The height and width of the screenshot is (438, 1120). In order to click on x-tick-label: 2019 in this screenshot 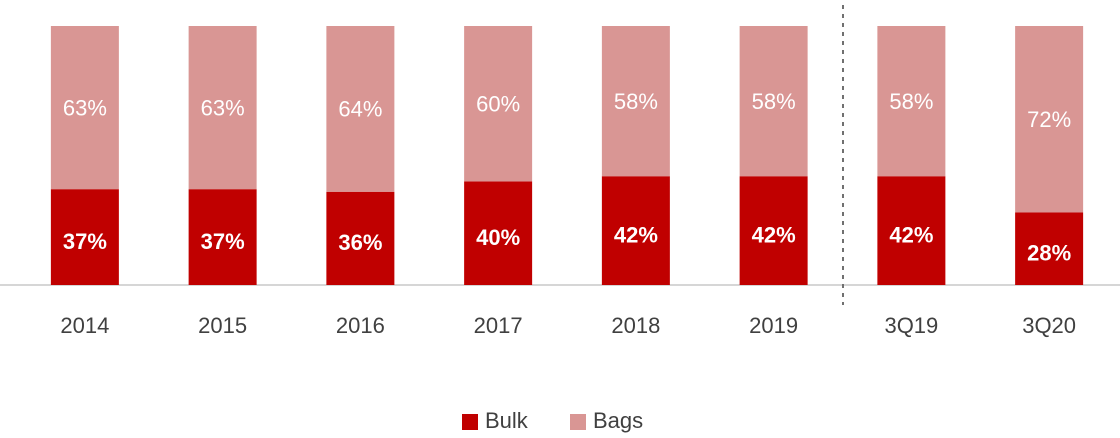, I will do `click(773, 325)`.